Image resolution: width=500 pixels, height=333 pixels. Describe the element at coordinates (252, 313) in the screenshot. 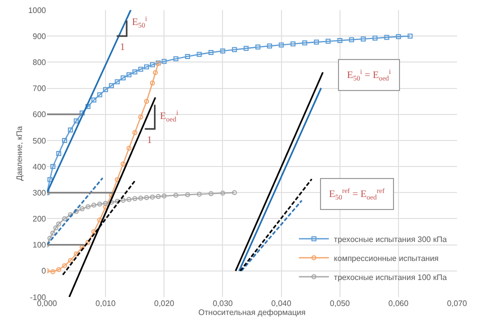

I see `x-axis-title: Относительная деформация` at that location.